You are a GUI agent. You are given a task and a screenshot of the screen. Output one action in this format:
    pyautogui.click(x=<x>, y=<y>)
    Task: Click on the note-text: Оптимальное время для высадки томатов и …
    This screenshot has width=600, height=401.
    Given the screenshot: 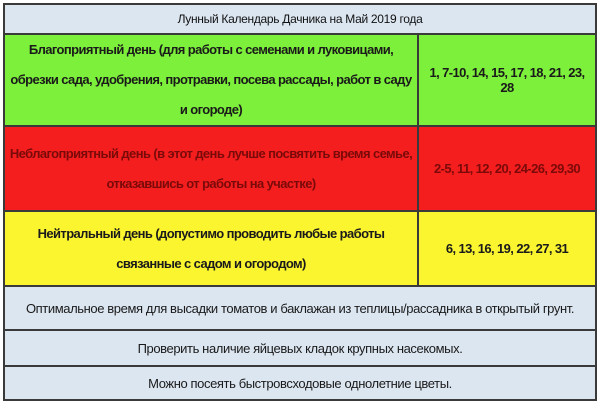 What is the action you would take?
    pyautogui.click(x=300, y=308)
    